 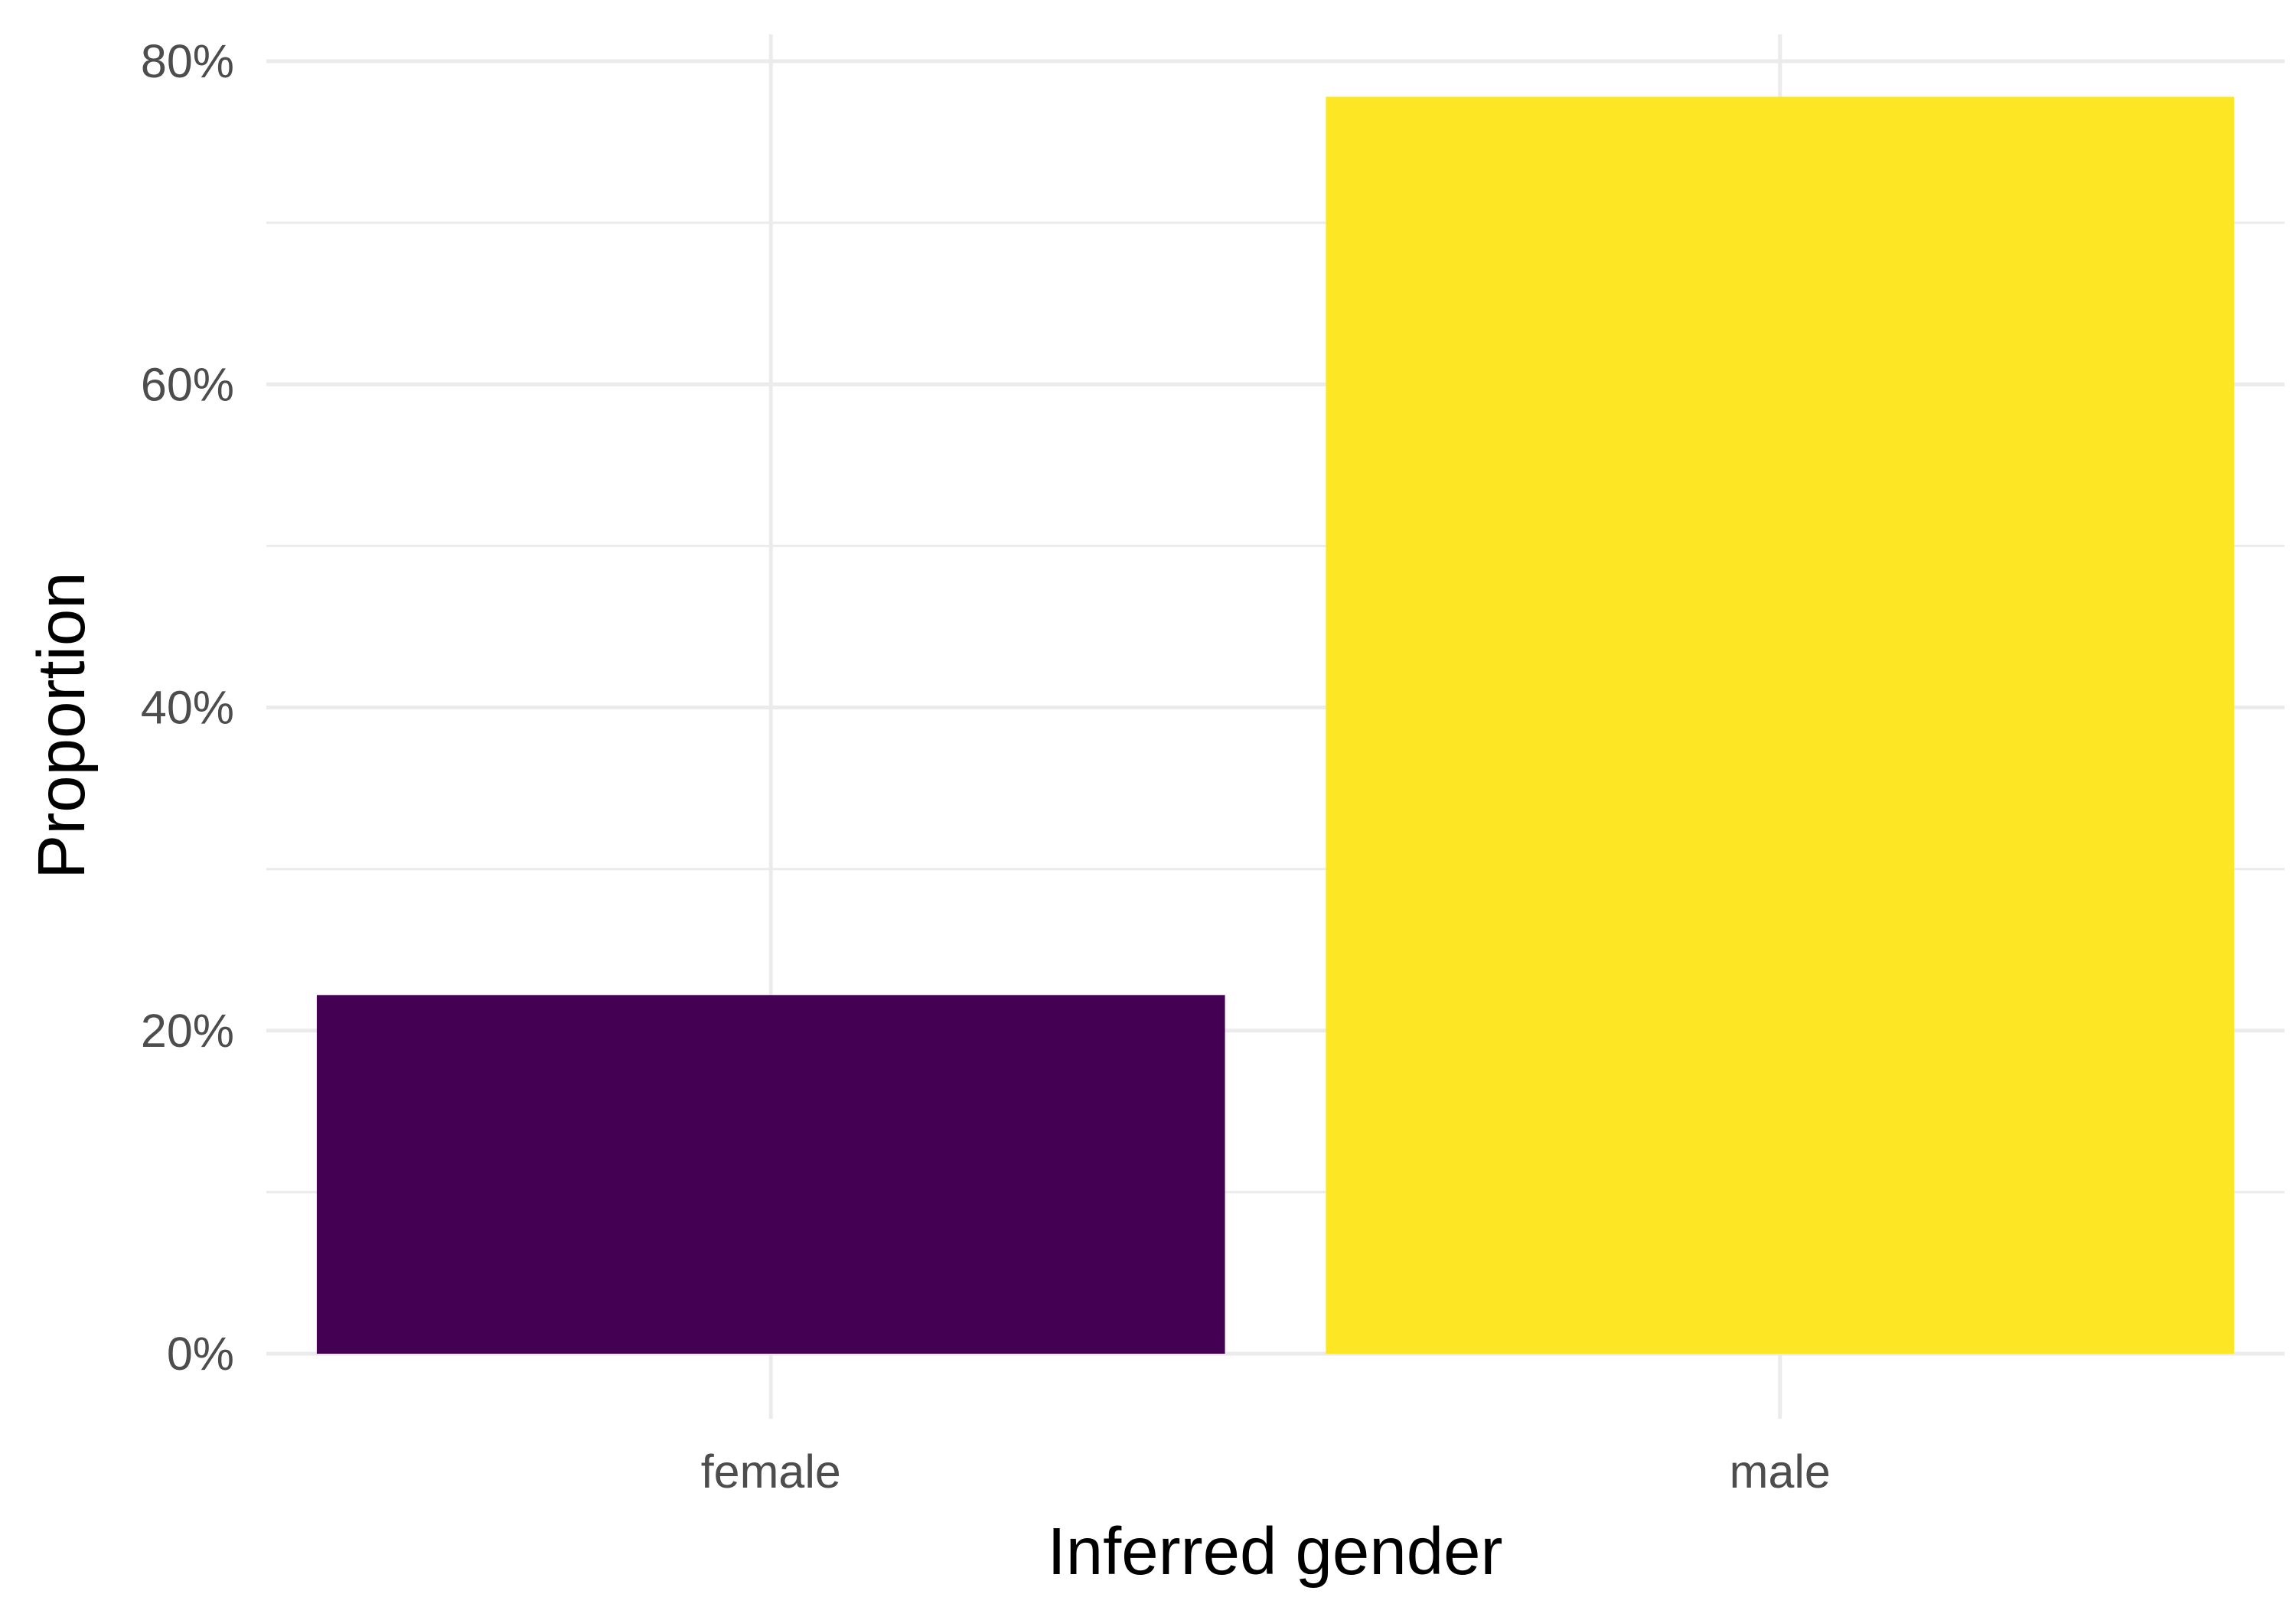 I want to click on y-tick-label: 60%, so click(x=187, y=384).